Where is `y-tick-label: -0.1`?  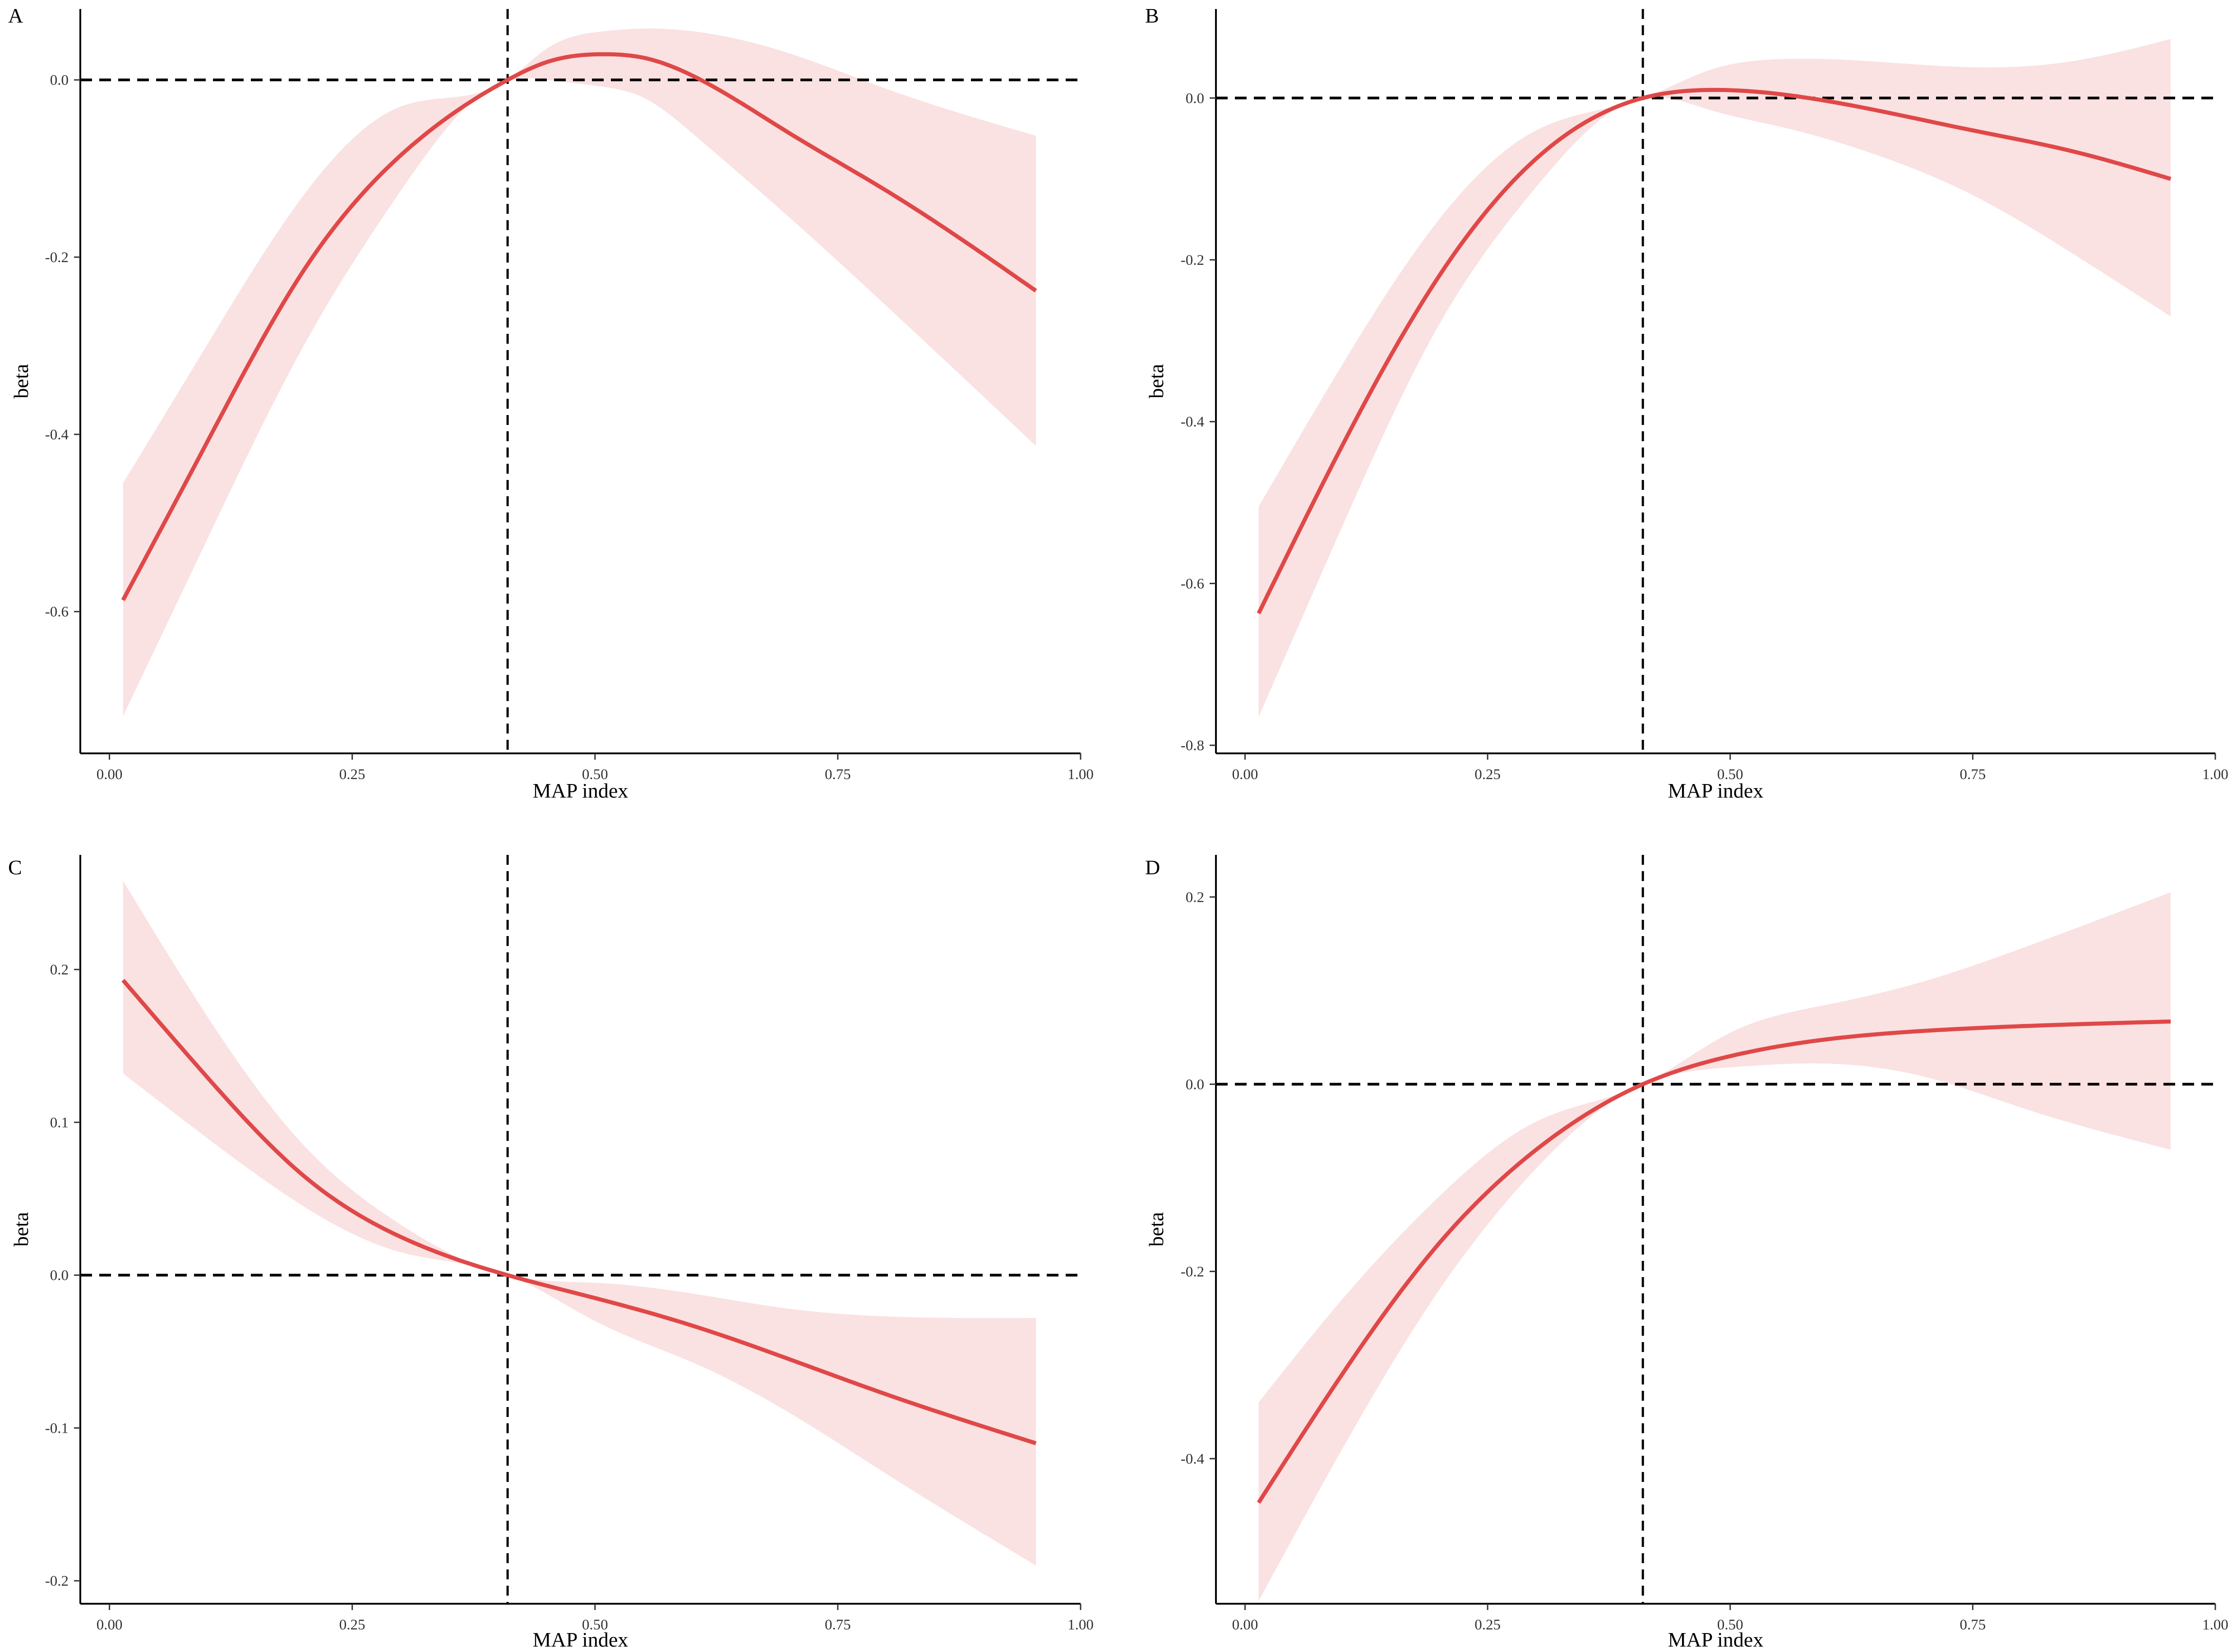 y-tick-label: -0.1 is located at coordinates (57, 1428).